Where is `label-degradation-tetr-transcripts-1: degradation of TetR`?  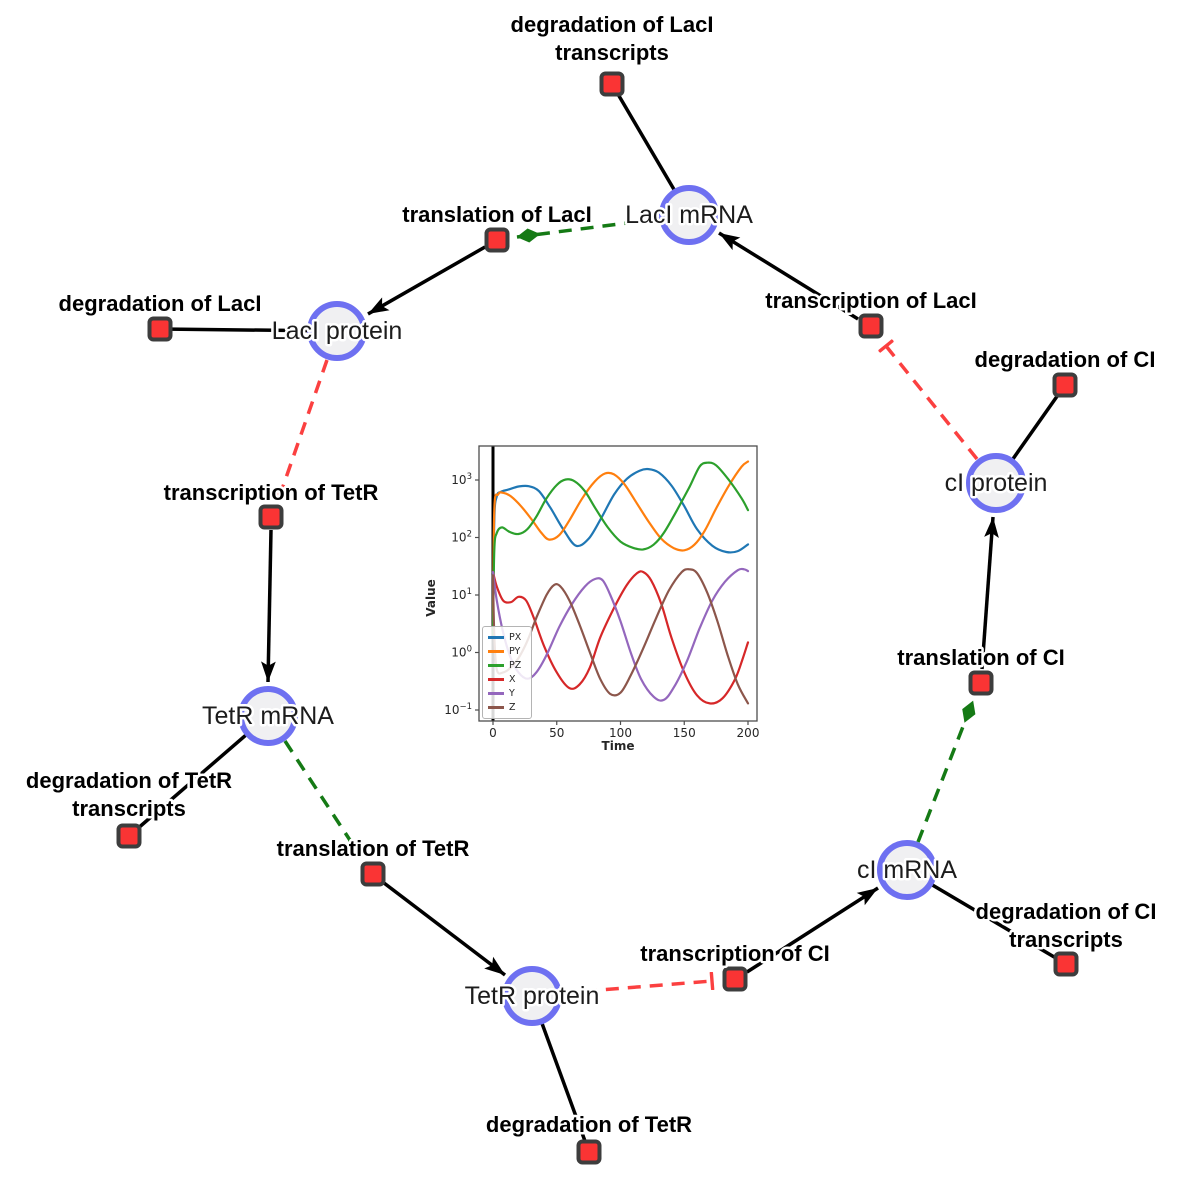
label-degradation-tetr-transcripts-1: degradation of TetR is located at coordinates (129, 780).